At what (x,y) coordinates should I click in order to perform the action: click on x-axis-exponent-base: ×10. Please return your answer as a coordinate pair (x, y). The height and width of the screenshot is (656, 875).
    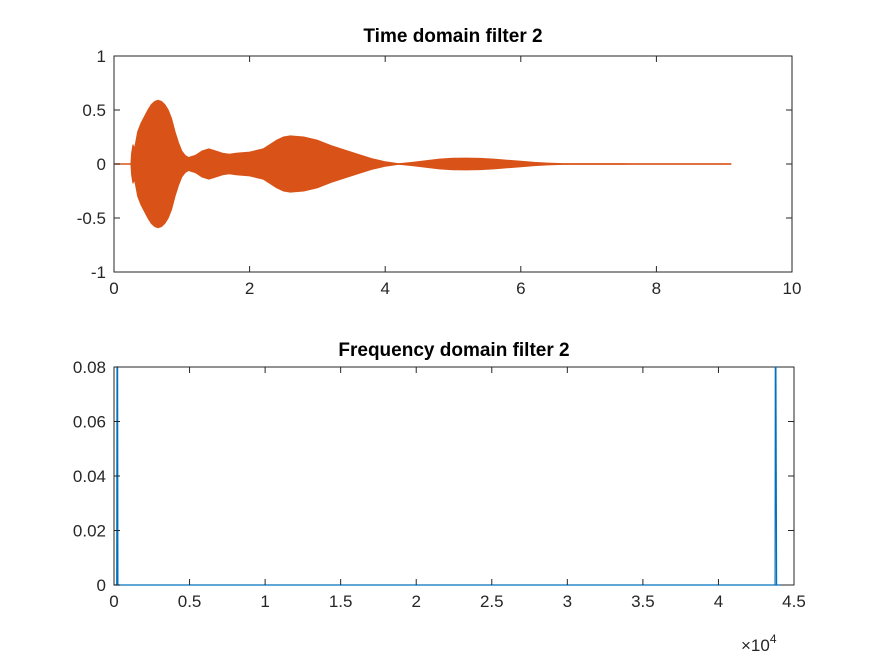
    Looking at the image, I should click on (755, 645).